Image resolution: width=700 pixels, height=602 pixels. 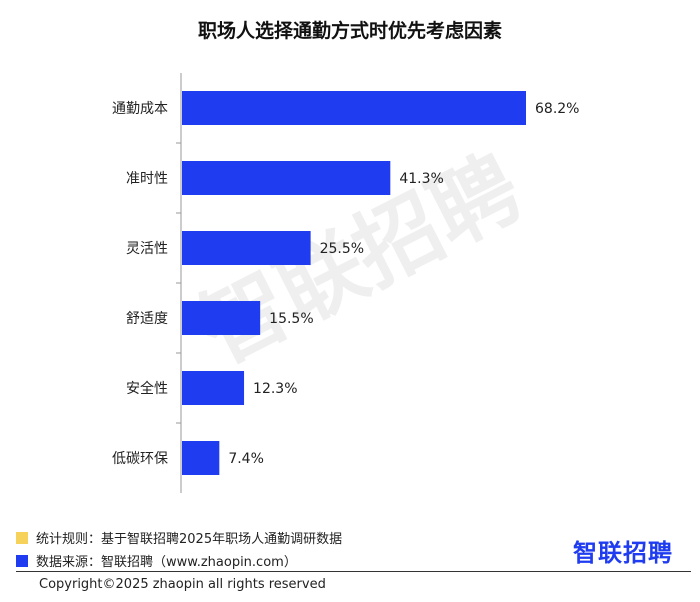 I want to click on value-label: 25.5%, so click(x=342, y=249).